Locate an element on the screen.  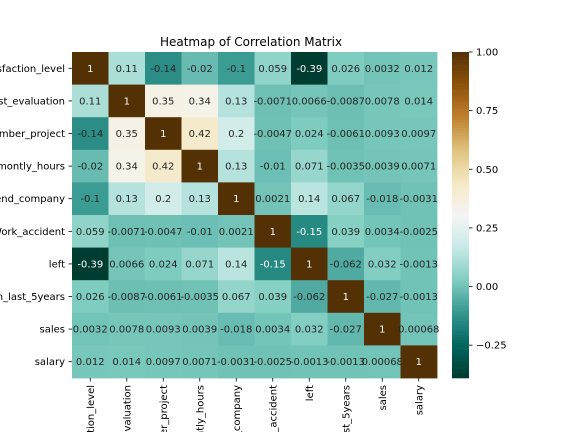
cell-value-label: -0.0025 is located at coordinates (272, 362).